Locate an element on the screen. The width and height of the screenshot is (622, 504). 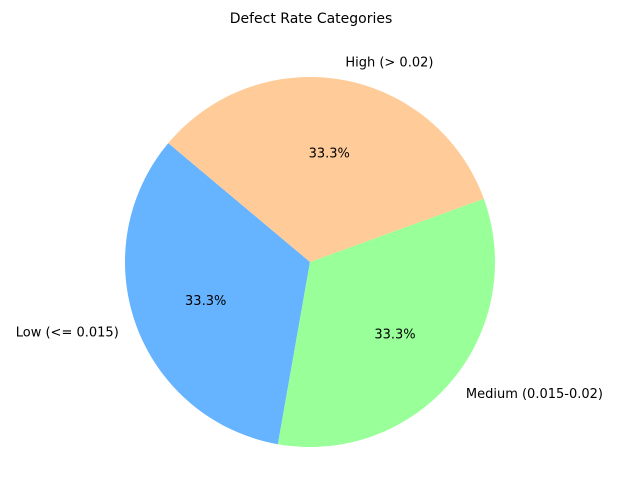
pie-category-label-0: Low (<= 0.015) is located at coordinates (67, 333).